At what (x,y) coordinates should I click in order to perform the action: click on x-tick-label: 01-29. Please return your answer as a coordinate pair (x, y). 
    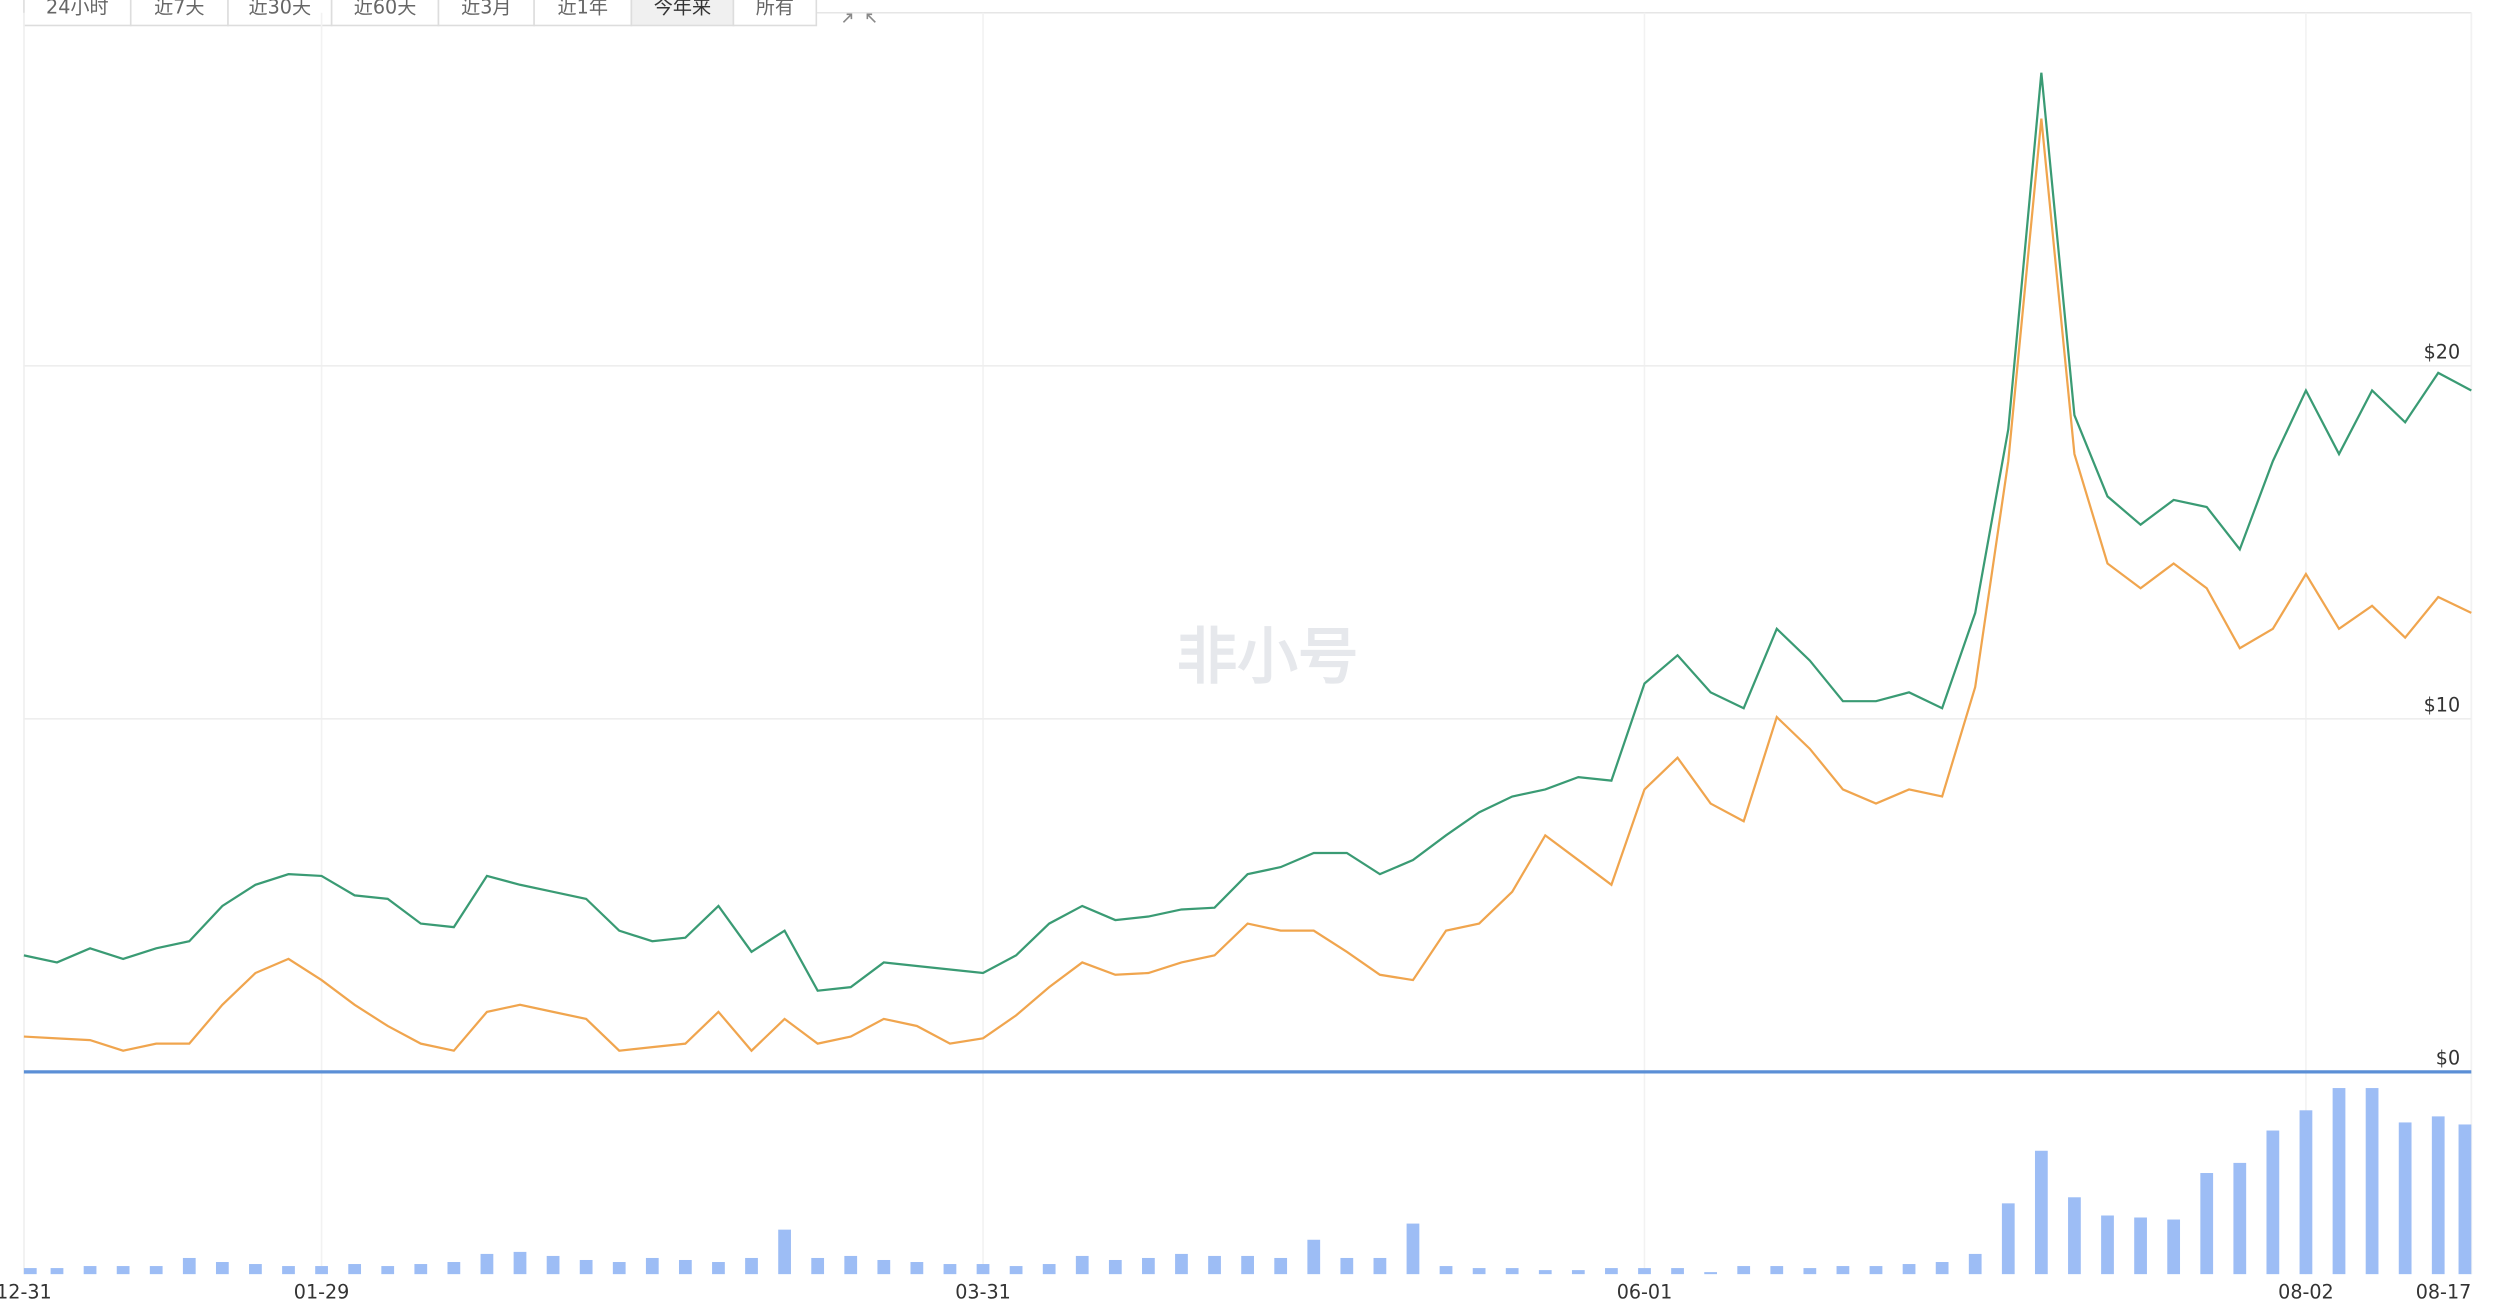
    Looking at the image, I should click on (322, 1292).